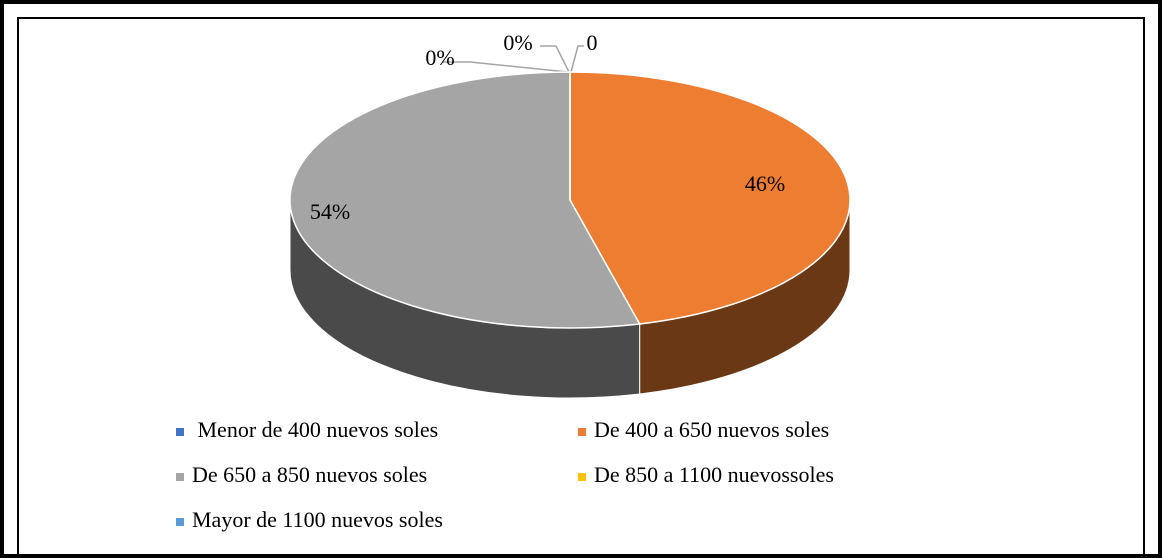 The width and height of the screenshot is (1162, 558). Describe the element at coordinates (330, 211) in the screenshot. I see `data-label: 54%` at that location.